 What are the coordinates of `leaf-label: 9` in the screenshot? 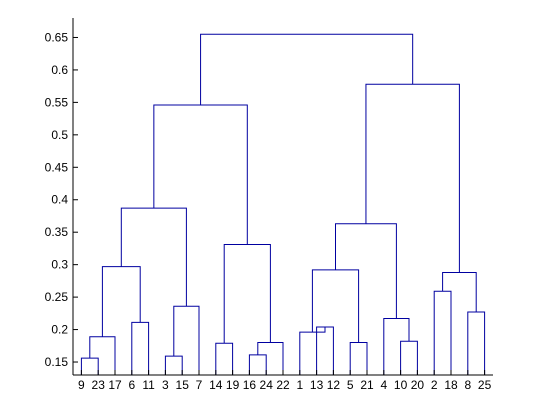 It's located at (81, 385).